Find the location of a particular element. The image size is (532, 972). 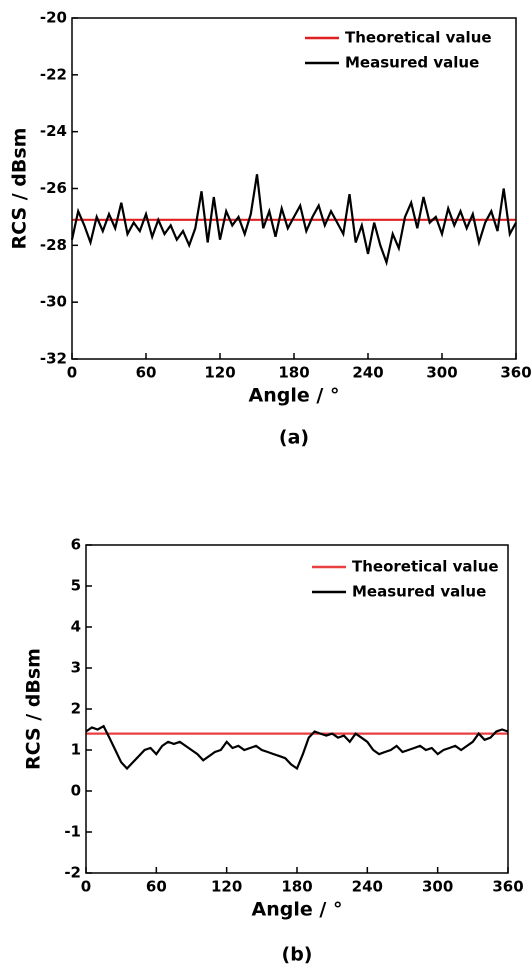

y-tick-label: 3 is located at coordinates (76, 668).